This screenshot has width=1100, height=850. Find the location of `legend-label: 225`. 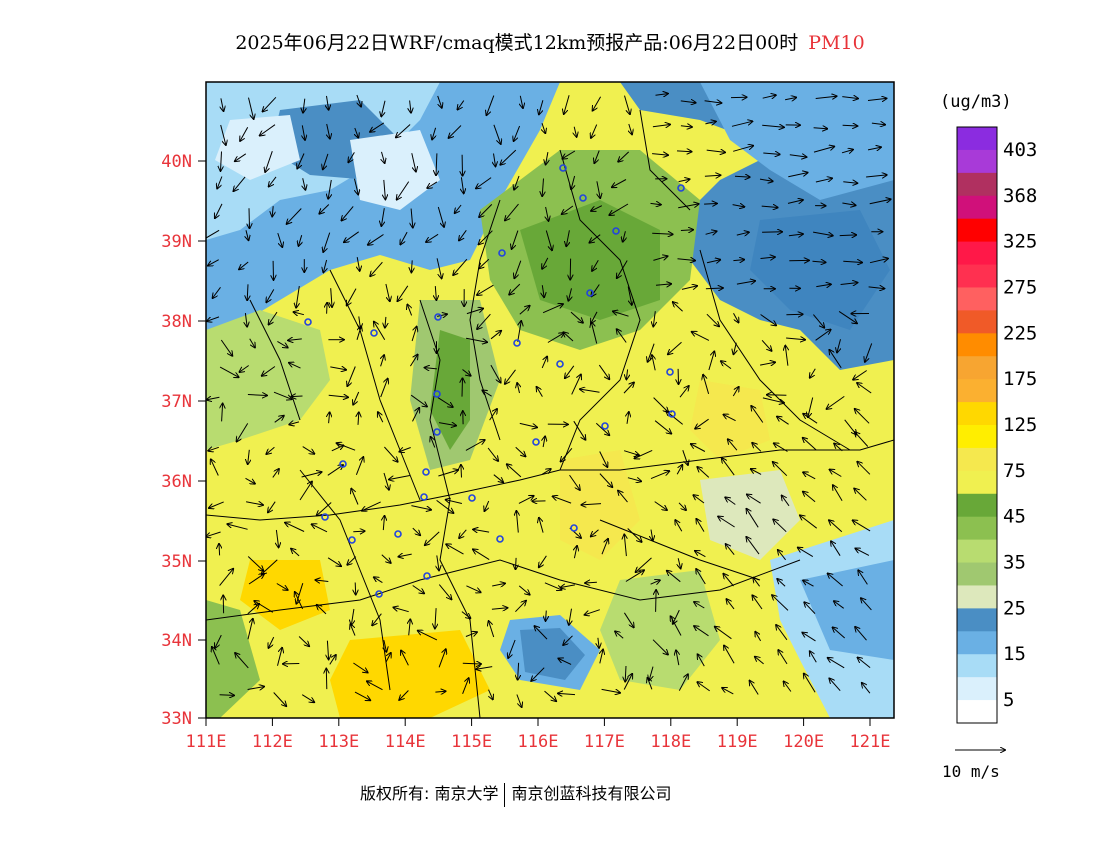

legend-label: 225 is located at coordinates (1020, 333).